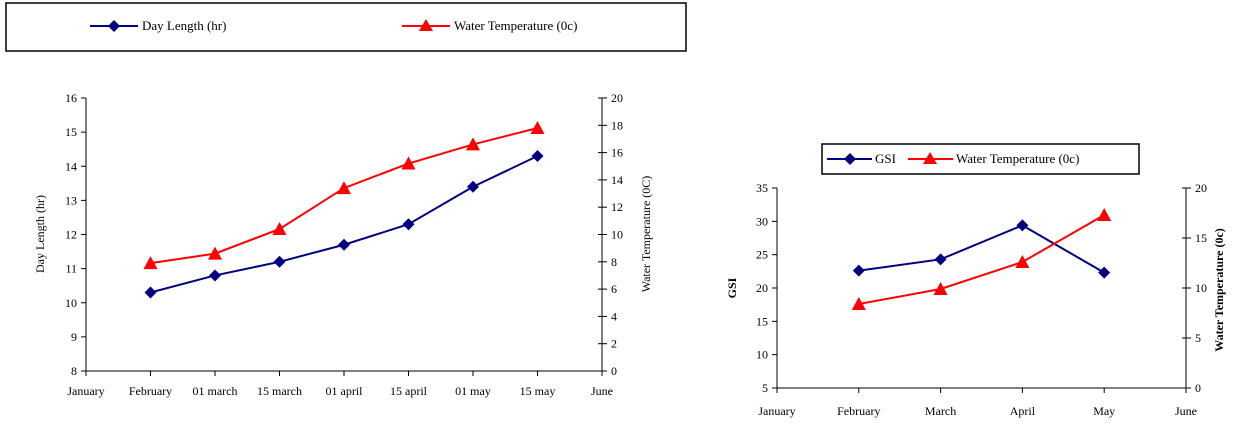 The image size is (1235, 423). What do you see at coordinates (344, 224) in the screenshot?
I see `chart1-series-left-line` at bounding box center [344, 224].